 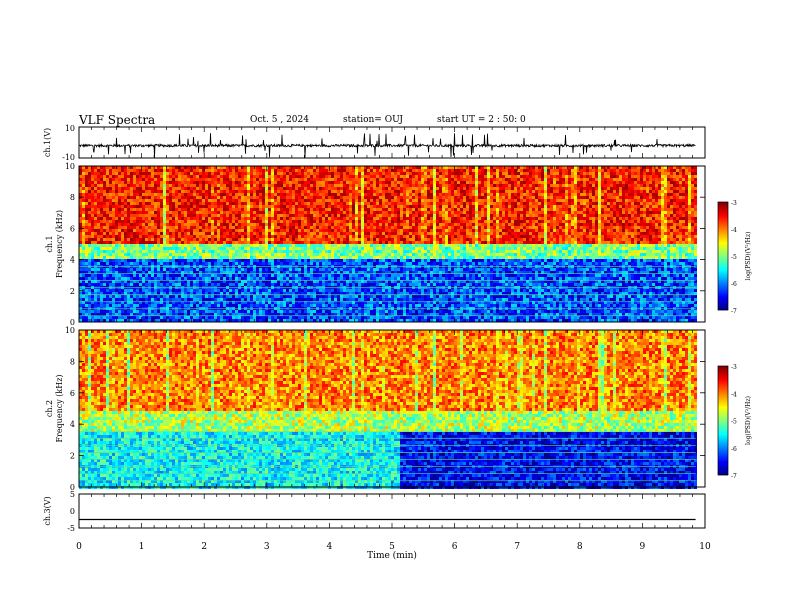 I want to click on ch1-colorbar-label: log(PSD)(V²/Hz), so click(x=748, y=256).